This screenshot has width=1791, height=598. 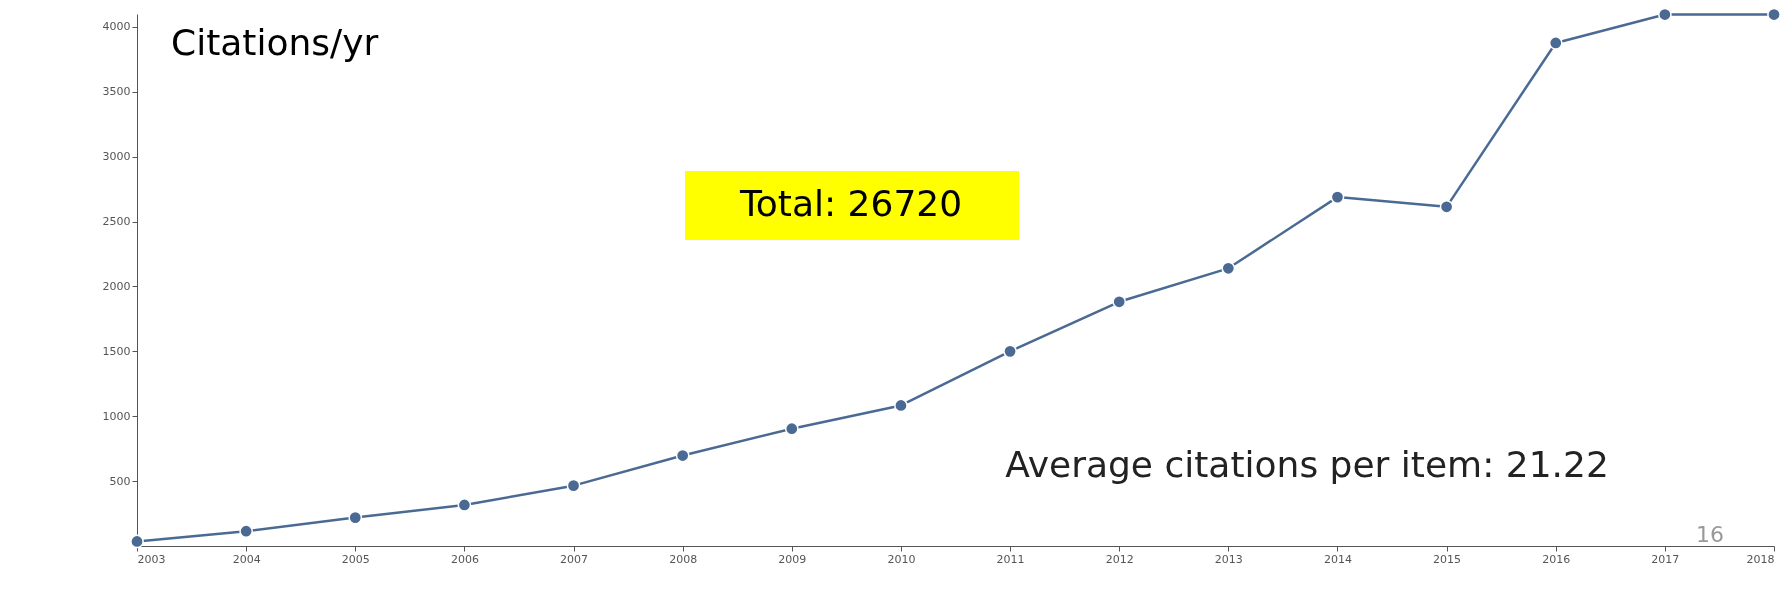 What do you see at coordinates (275, 42) in the screenshot?
I see `chart-title: Citations/yr` at bounding box center [275, 42].